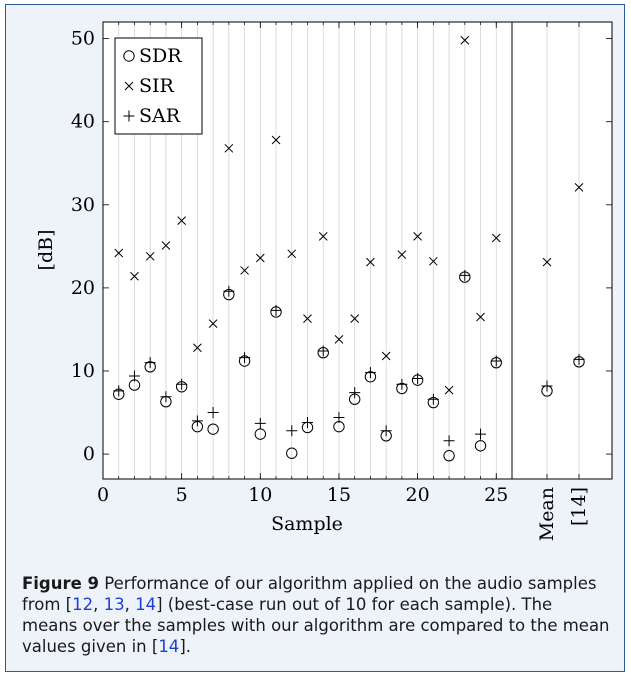  Describe the element at coordinates (46, 250) in the screenshot. I see `y-axis-label: [dB]` at that location.